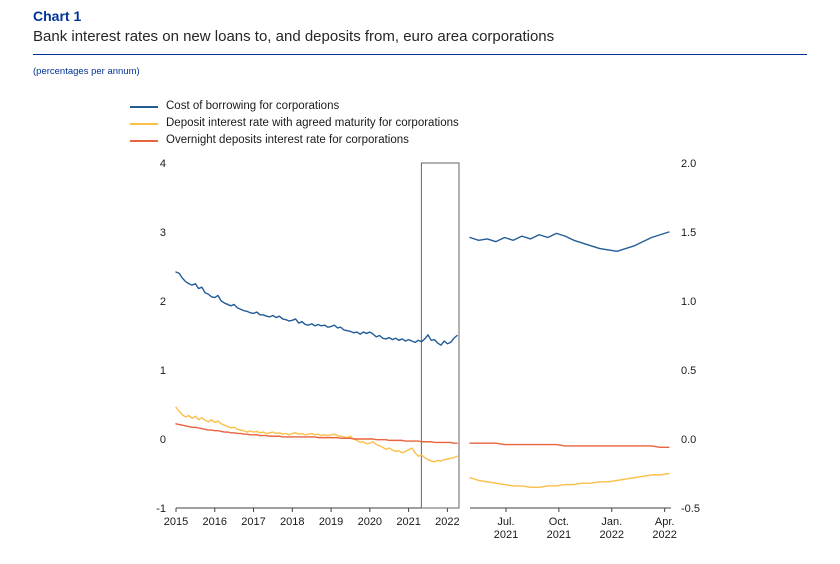 This screenshot has height=564, width=840. What do you see at coordinates (163, 371) in the screenshot?
I see `y-tick-label: 1` at bounding box center [163, 371].